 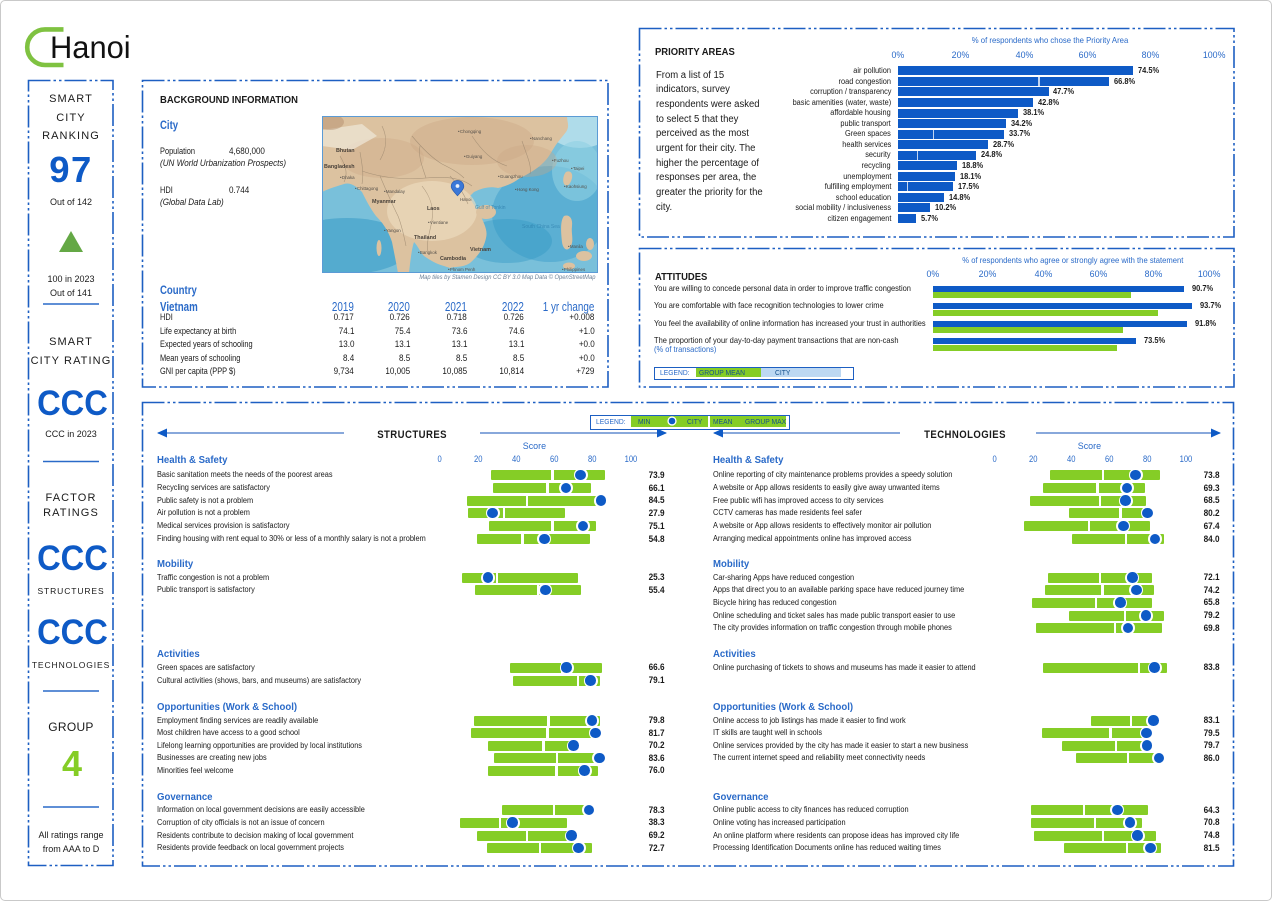 What do you see at coordinates (428, 252) in the screenshot?
I see `svg-text: • Bangkok` at bounding box center [428, 252].